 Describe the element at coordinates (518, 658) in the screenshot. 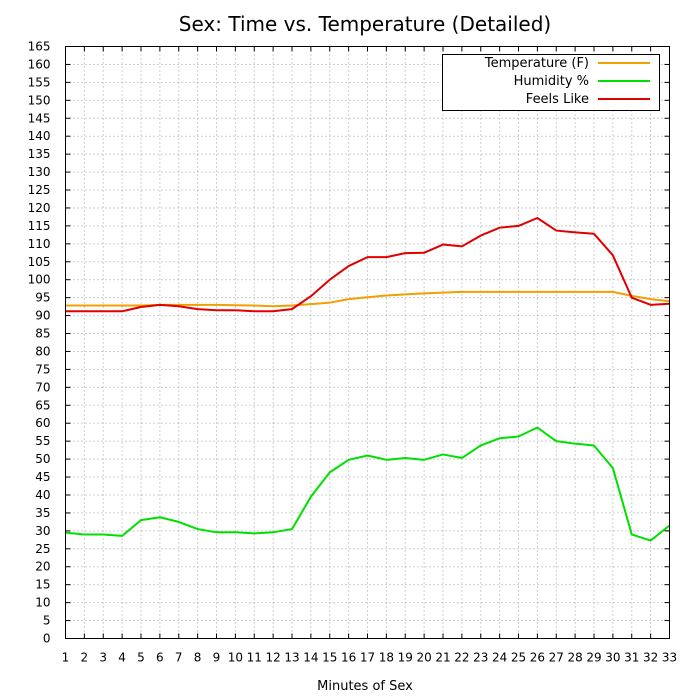

I see `x-tick-label: 25` at that location.